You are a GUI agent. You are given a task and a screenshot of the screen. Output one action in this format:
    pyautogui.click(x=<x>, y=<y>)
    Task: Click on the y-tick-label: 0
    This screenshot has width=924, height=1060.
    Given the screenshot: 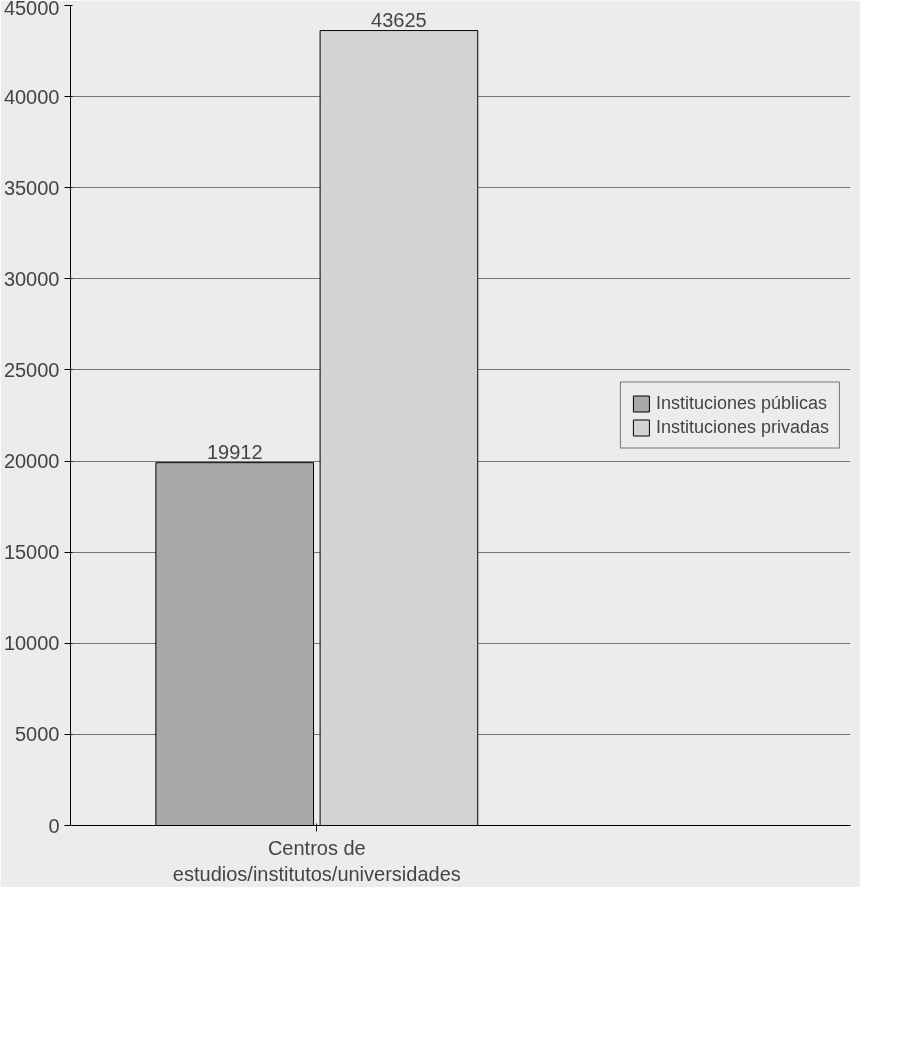 What is the action you would take?
    pyautogui.click(x=54, y=825)
    